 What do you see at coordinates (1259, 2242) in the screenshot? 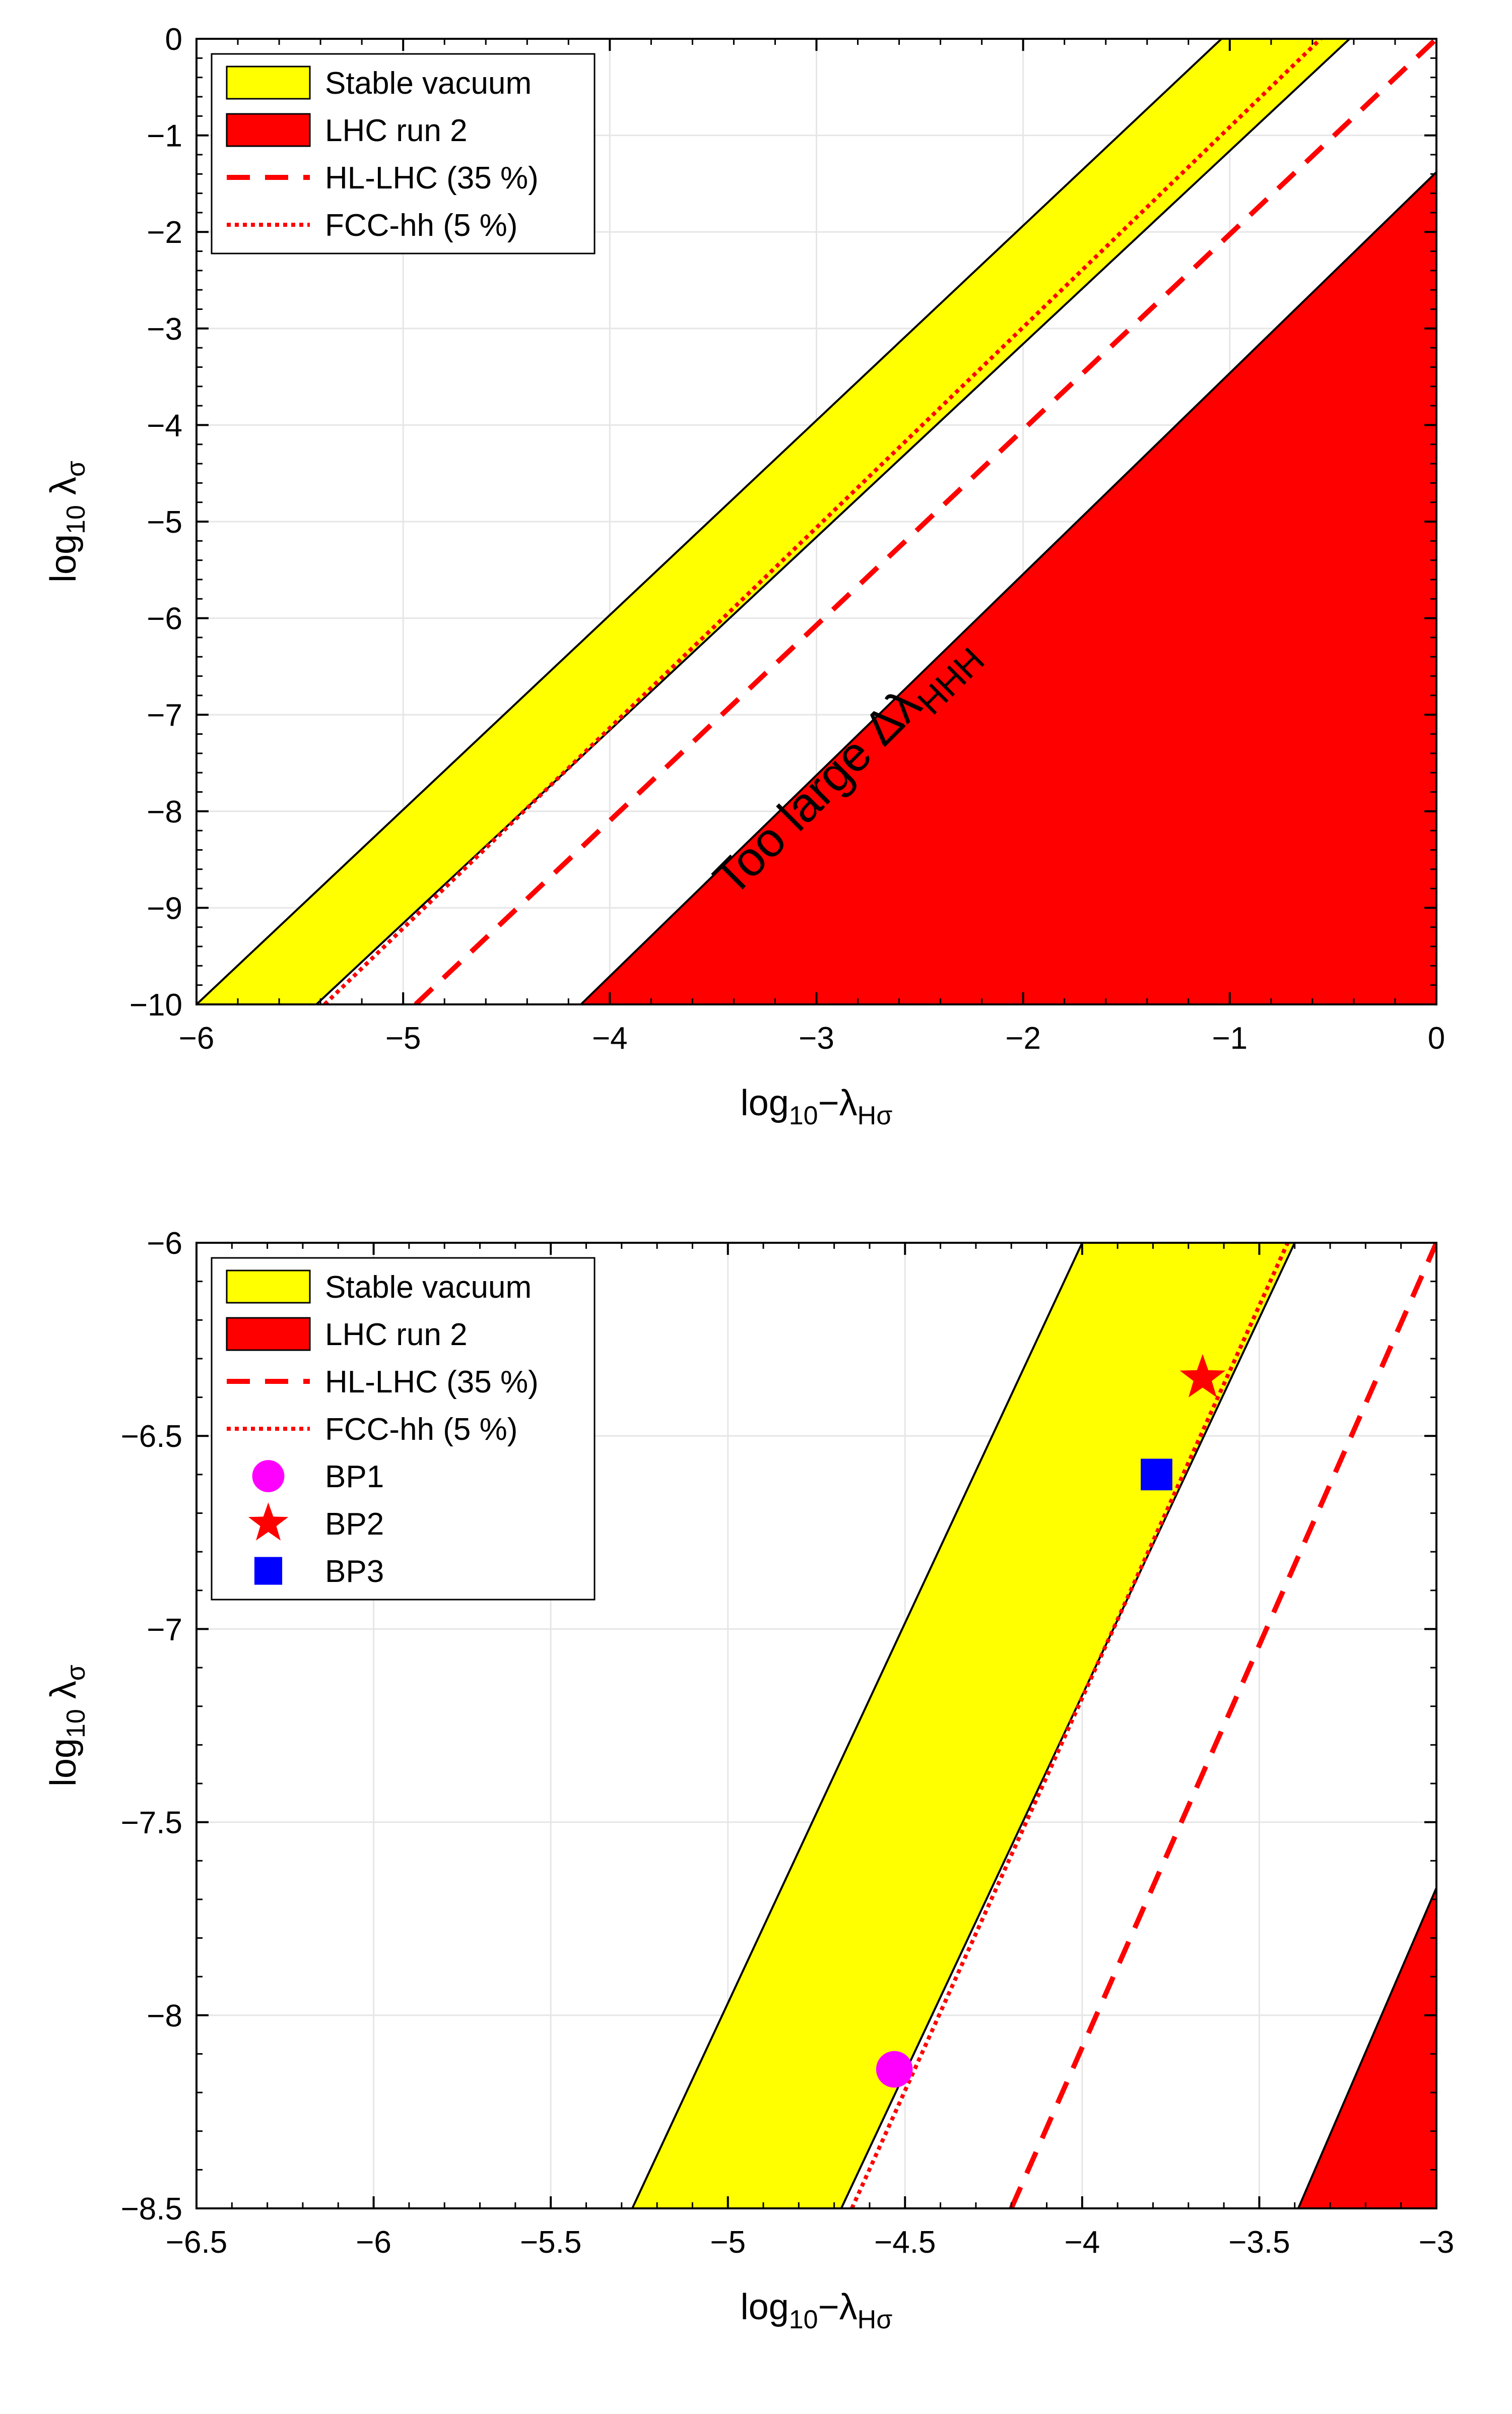
I see `x-tick-label: −3.5` at bounding box center [1259, 2242].